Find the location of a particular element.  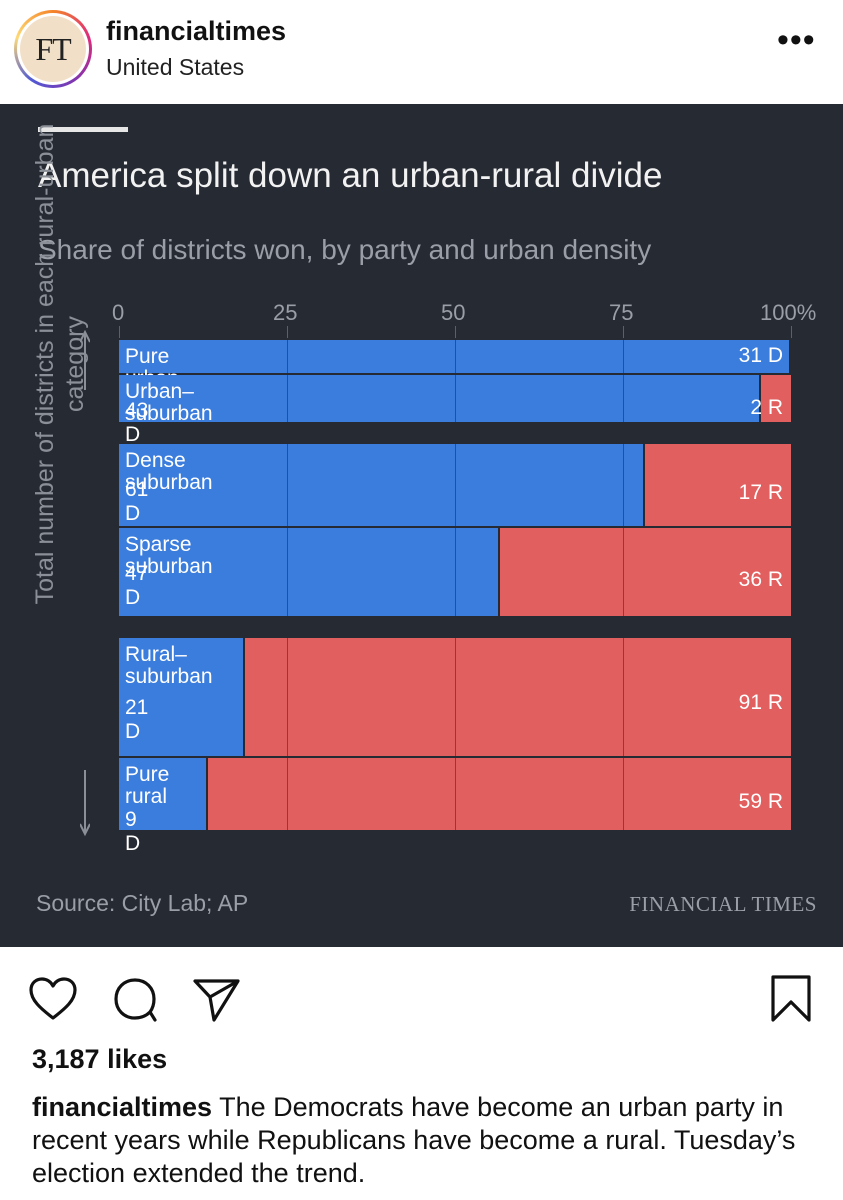

category-label-line: rural is located at coordinates (146, 796).